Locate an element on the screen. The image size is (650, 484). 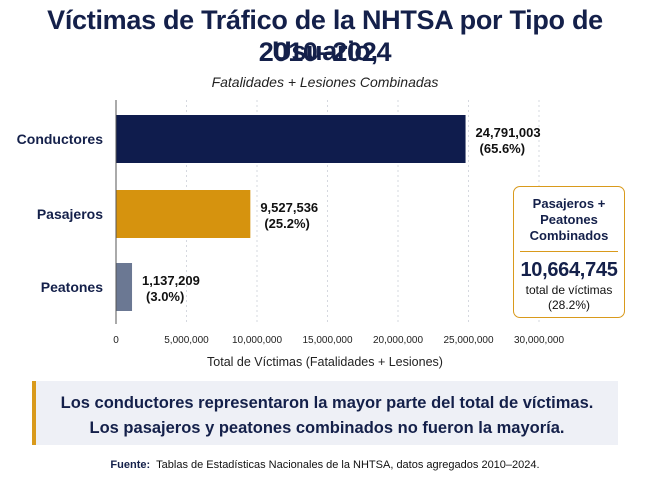
chart-title-line-2: 2010–2024 is located at coordinates (325, 52).